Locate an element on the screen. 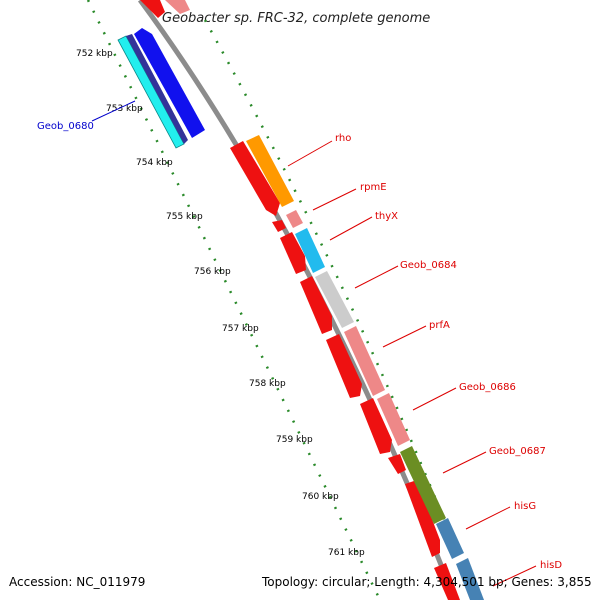  accession-text: Accession: NC_011979 is located at coordinates (77, 582).